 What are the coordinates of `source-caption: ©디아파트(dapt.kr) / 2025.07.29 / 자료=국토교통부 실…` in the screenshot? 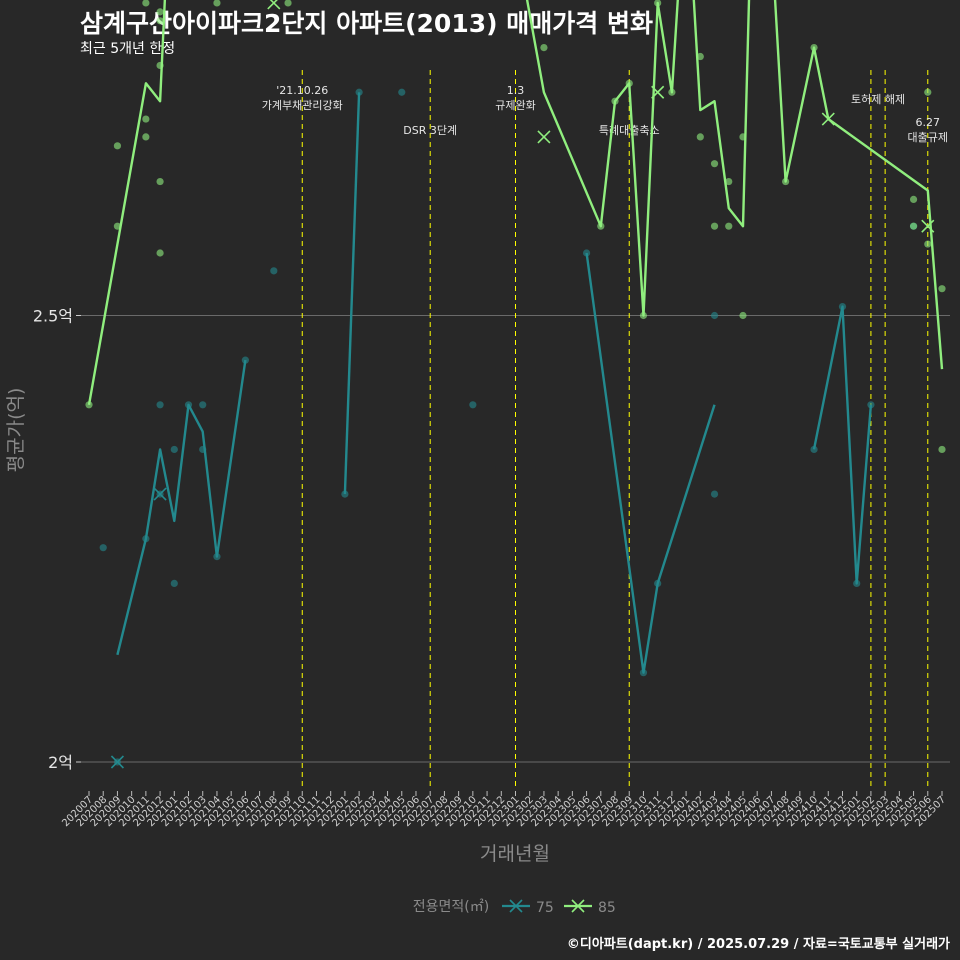 It's located at (758, 944).